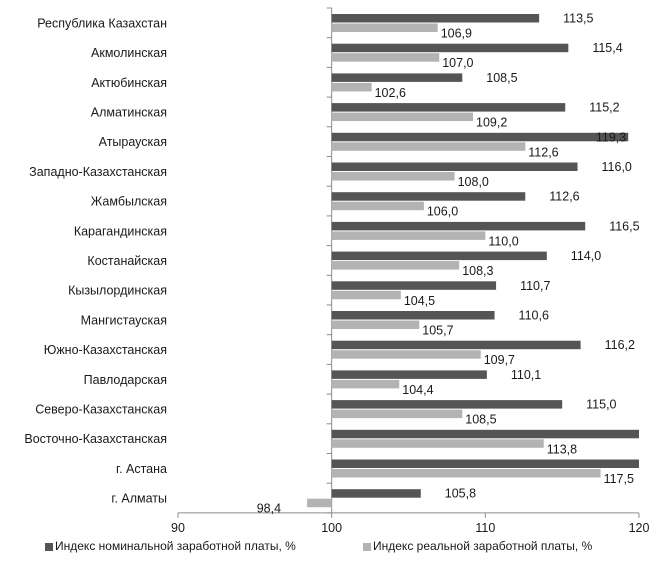 The width and height of the screenshot is (659, 562). I want to click on data-label: 108,0, so click(473, 182).